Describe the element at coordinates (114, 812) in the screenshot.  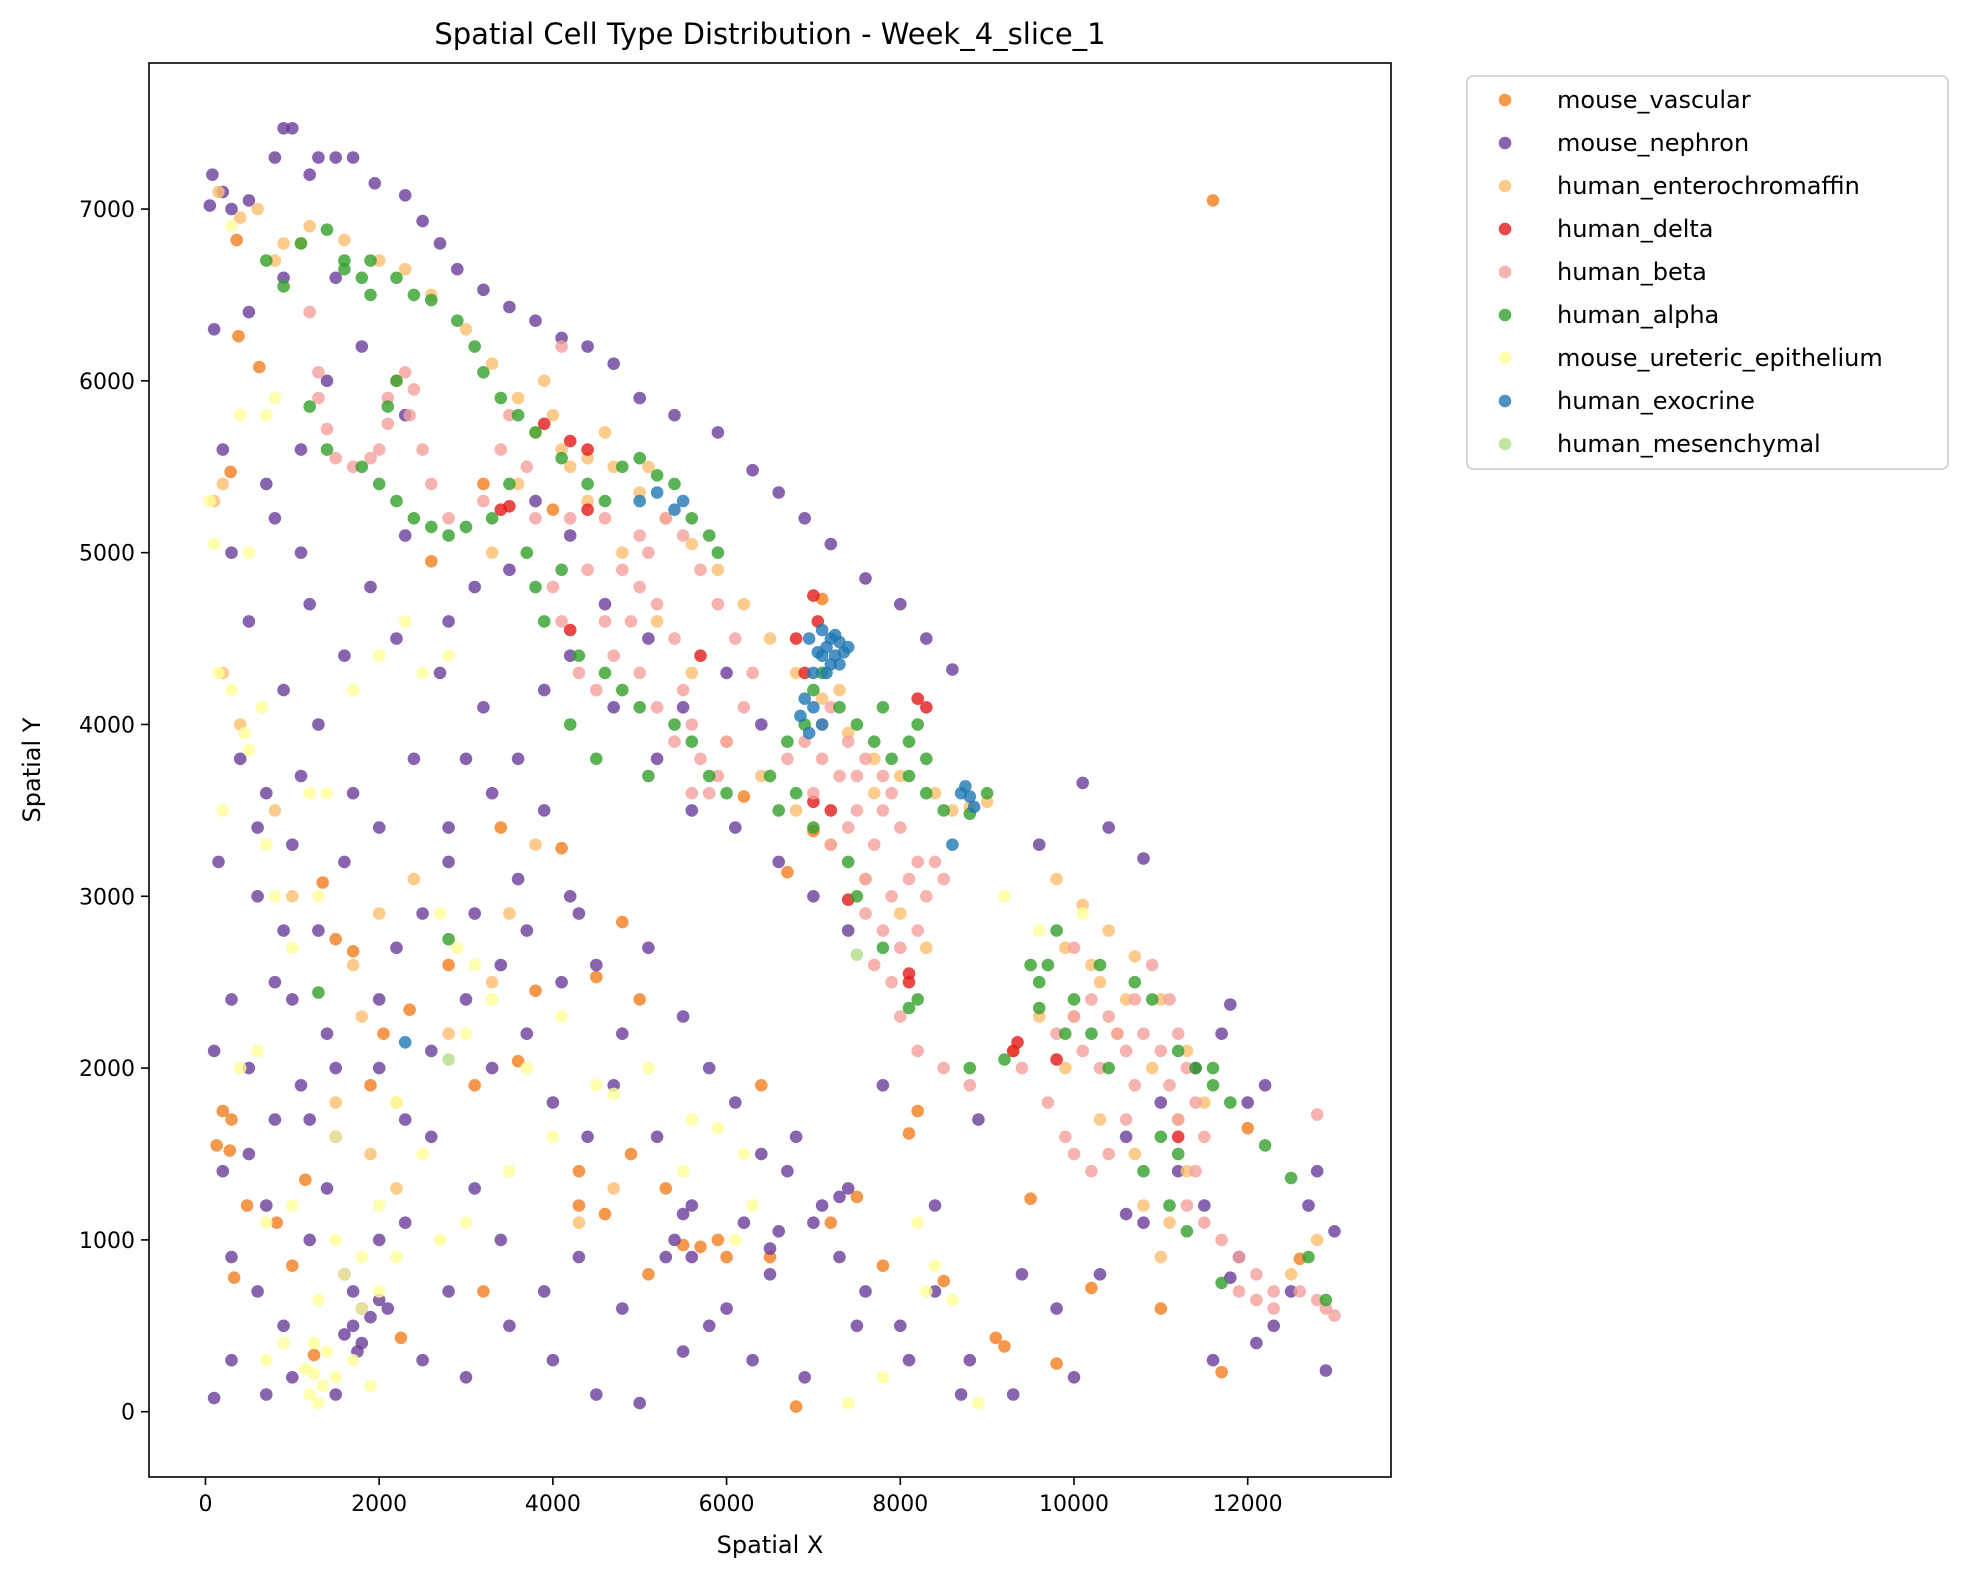
I see `y-axis-ticks: 0 1000 2000 3000 4000 5000 6000 7000` at that location.